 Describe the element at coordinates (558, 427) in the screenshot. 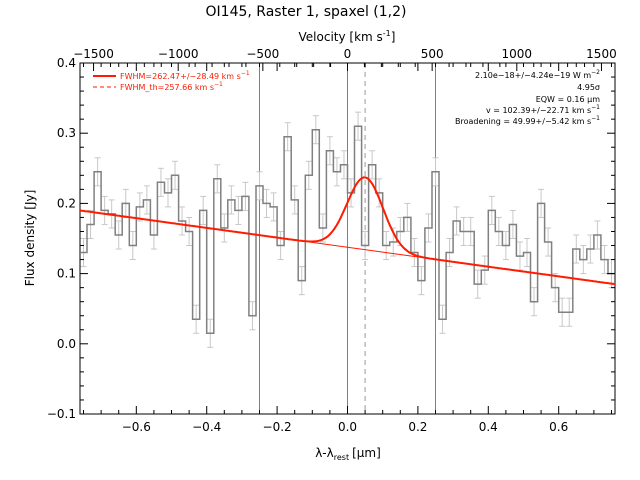

I see `x-tick-label: 0.6` at that location.